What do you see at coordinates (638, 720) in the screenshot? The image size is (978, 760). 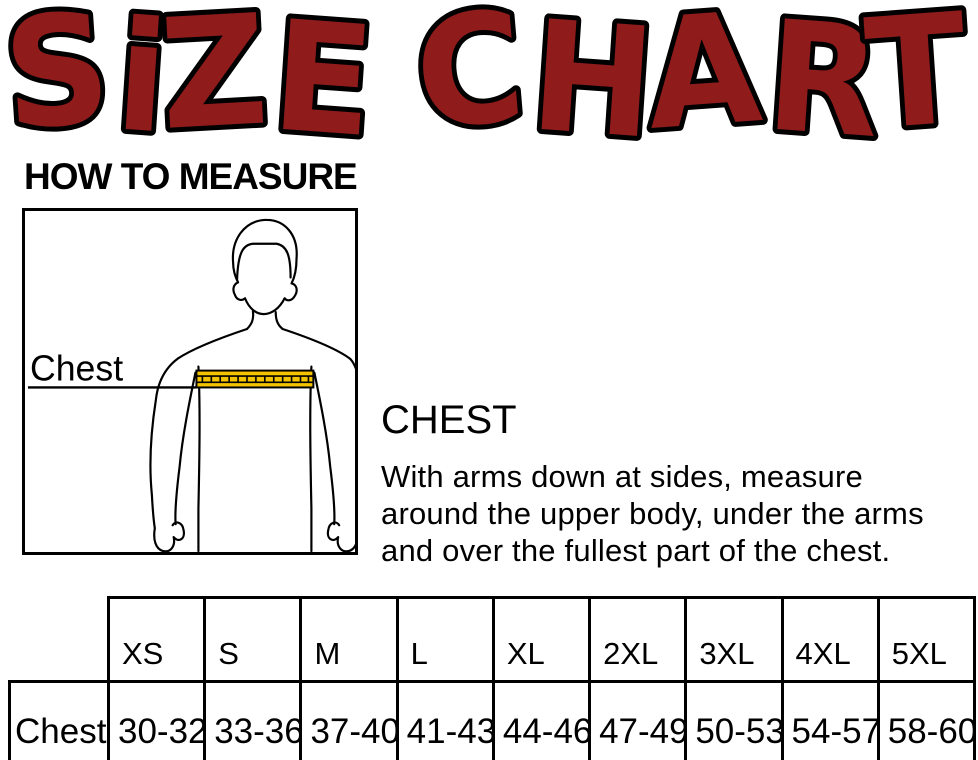 I see `chest-value-2xl: 47-49` at bounding box center [638, 720].